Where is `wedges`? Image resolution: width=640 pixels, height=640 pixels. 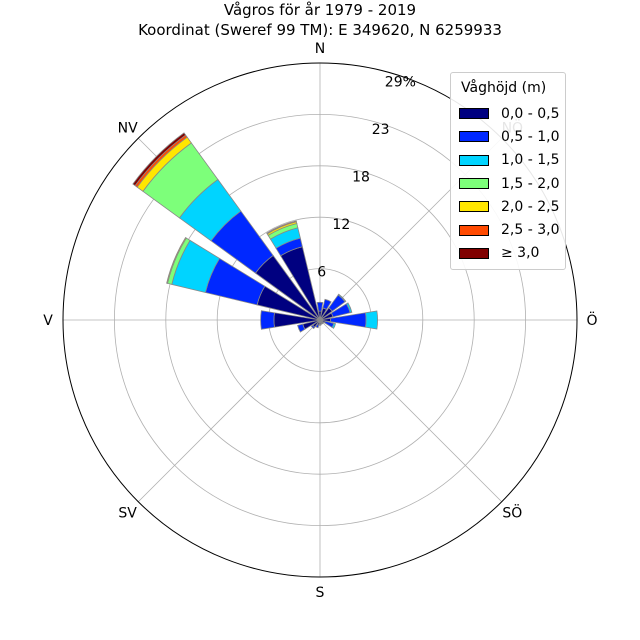
wedges is located at coordinates (255, 232).